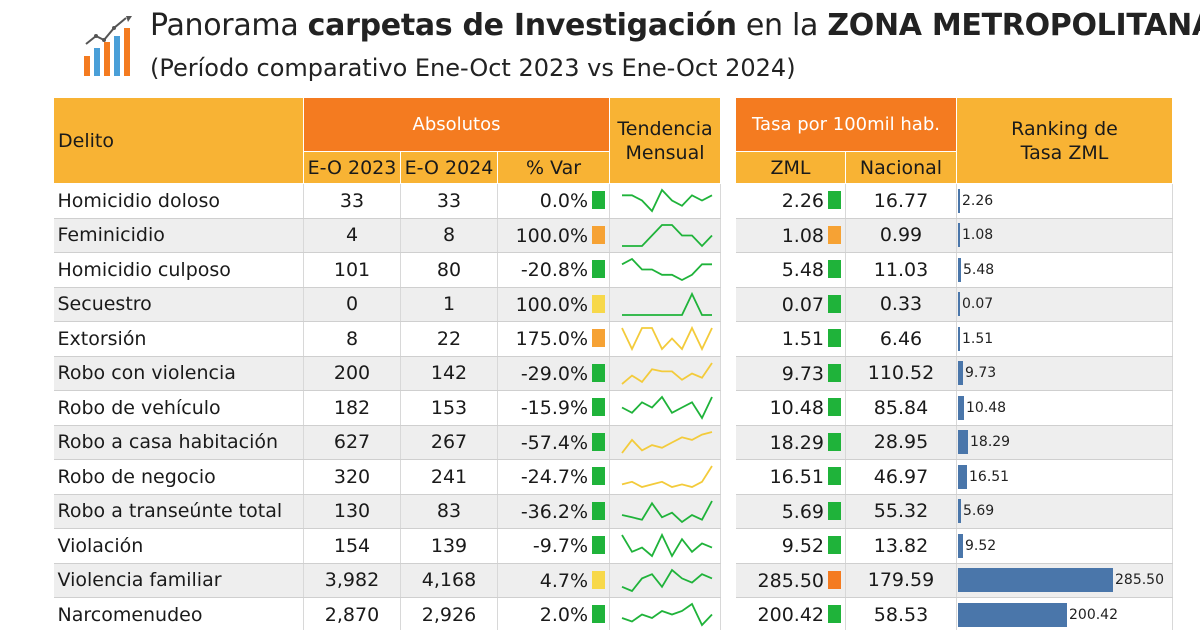  Describe the element at coordinates (553, 167) in the screenshot. I see `col-header-var: % Var` at that location.